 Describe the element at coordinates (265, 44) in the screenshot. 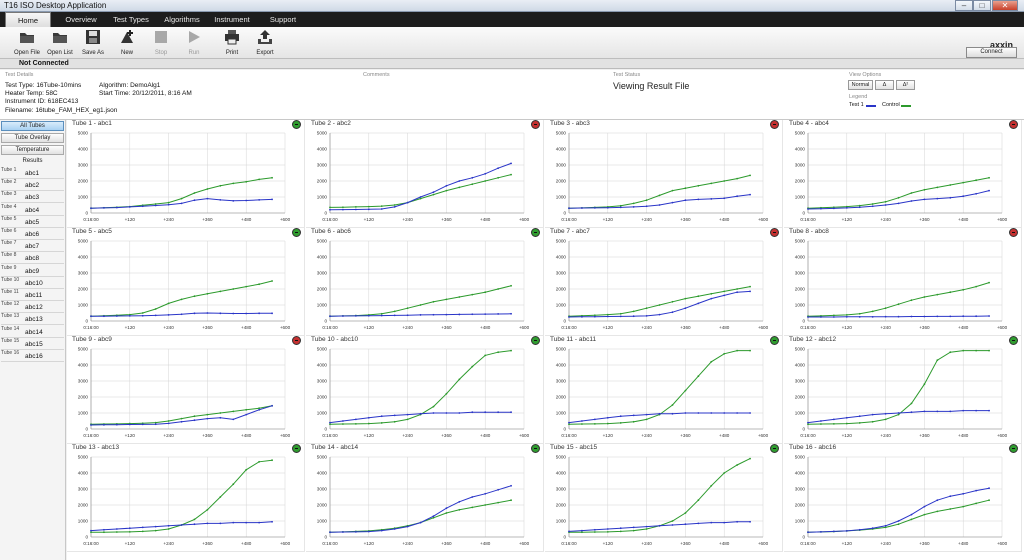

I see `export-button: Export` at that location.